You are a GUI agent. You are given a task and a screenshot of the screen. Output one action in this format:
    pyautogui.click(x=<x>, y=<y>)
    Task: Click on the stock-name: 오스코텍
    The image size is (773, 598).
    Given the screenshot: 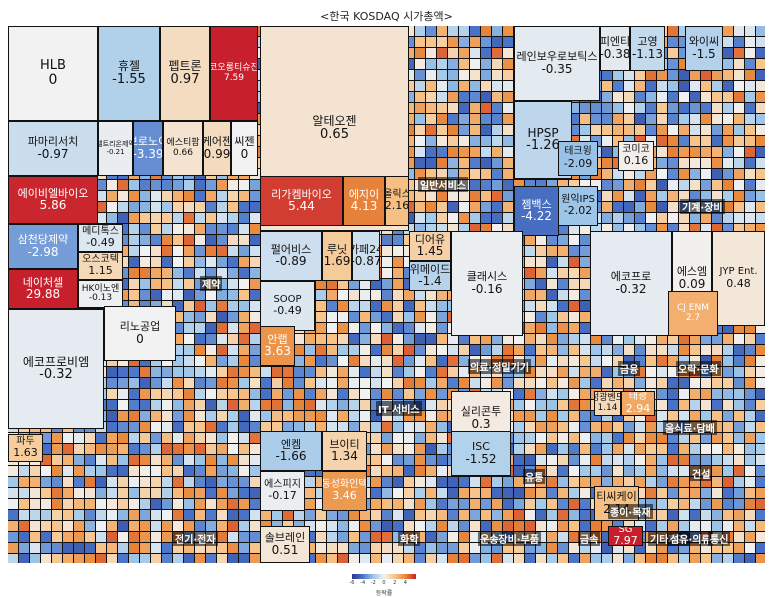 What is the action you would take?
    pyautogui.click(x=100, y=259)
    